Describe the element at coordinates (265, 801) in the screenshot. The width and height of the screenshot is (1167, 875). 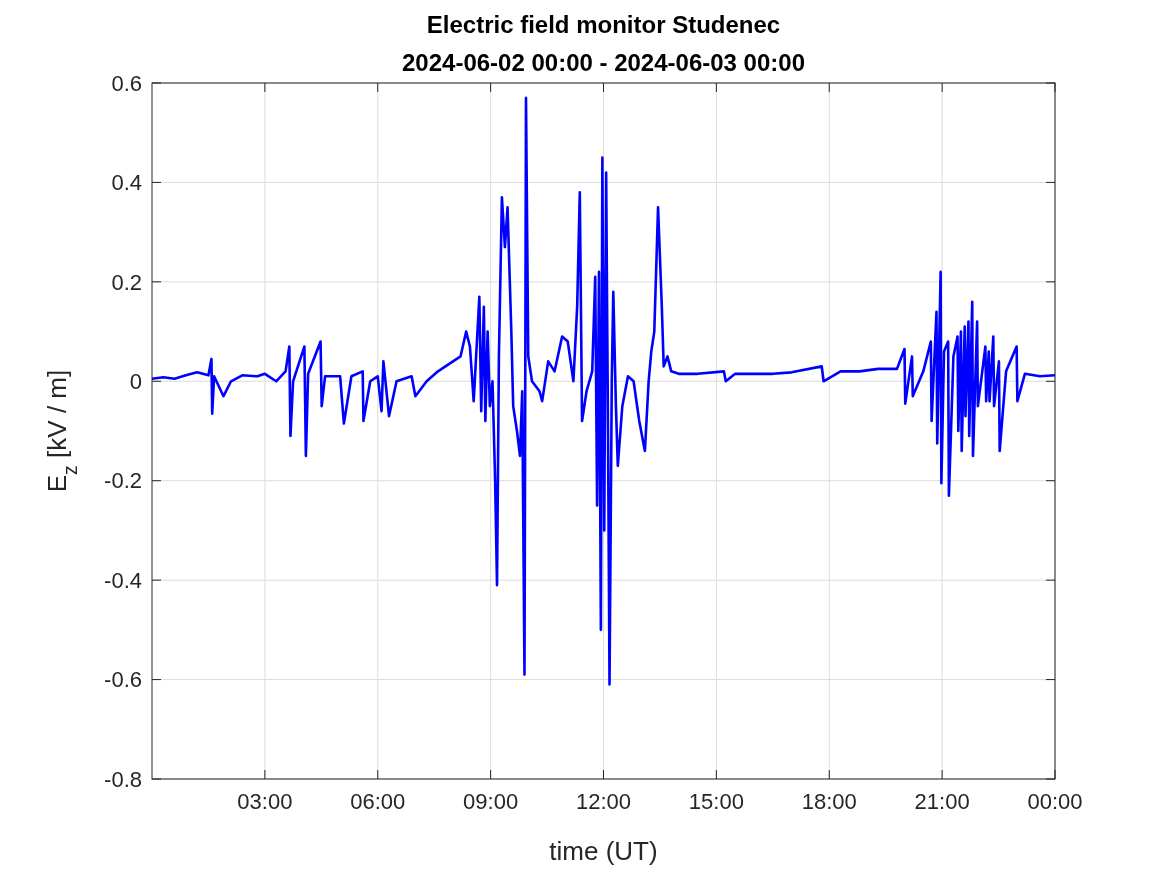
I see `x-tick-label: 03:00` at that location.